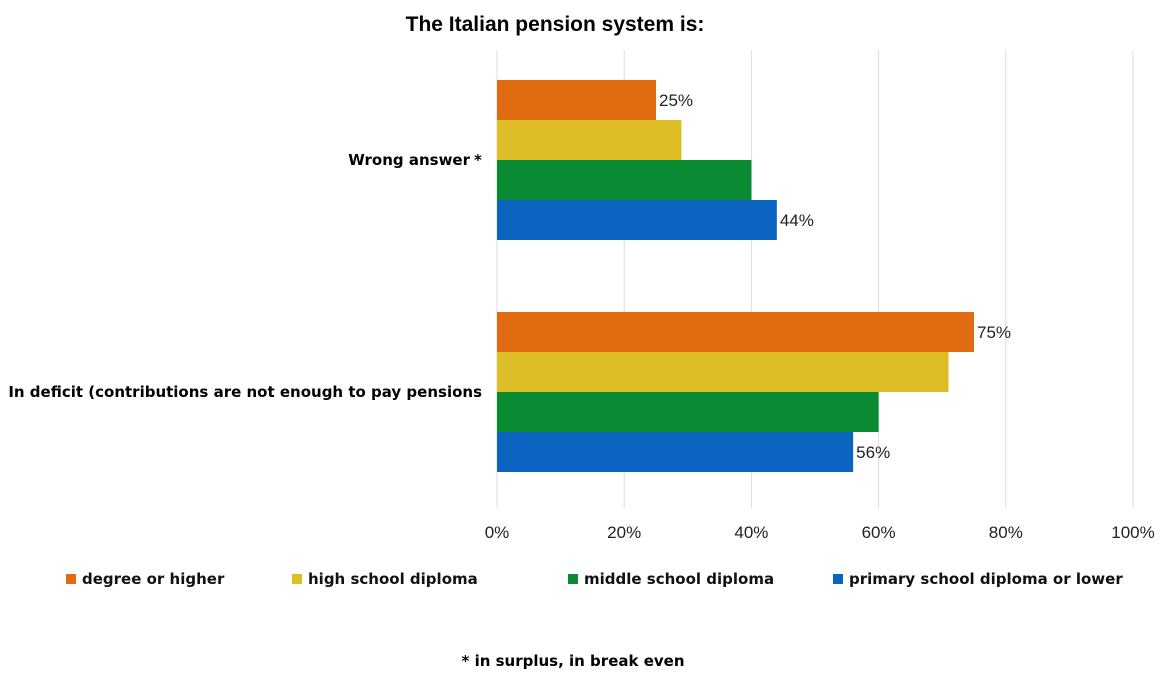  I want to click on data-label: 44%, so click(797, 220).